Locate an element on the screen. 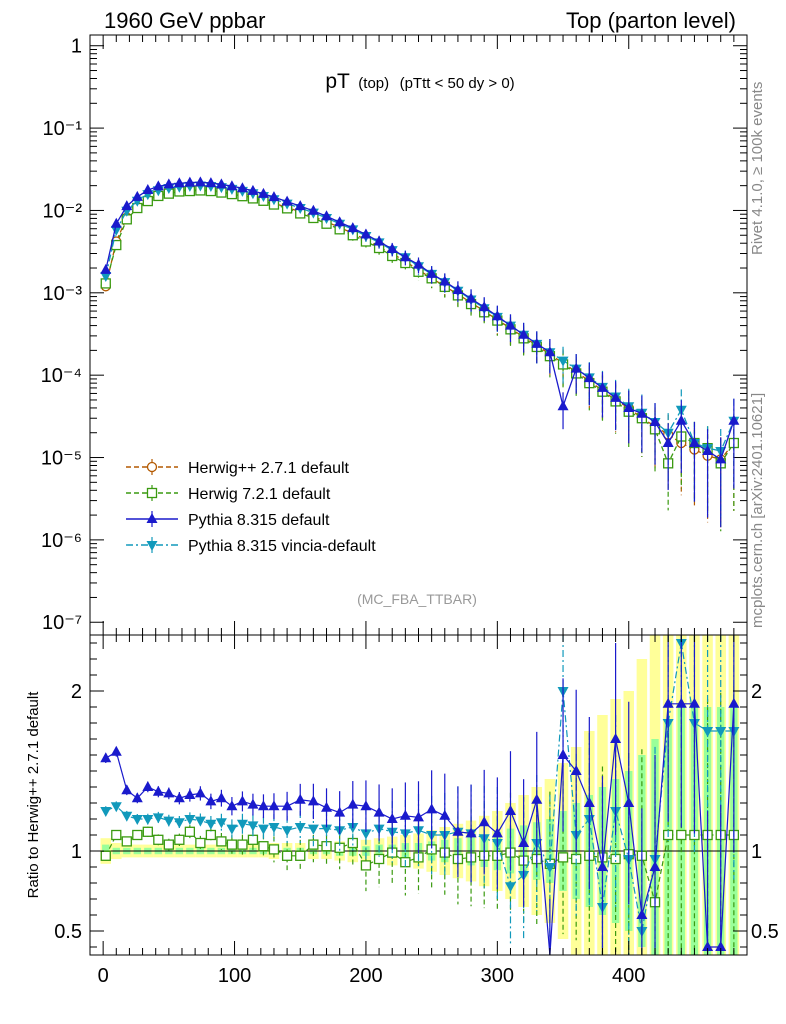  y-tick-label: 10⁻¹ is located at coordinates (63, 129).